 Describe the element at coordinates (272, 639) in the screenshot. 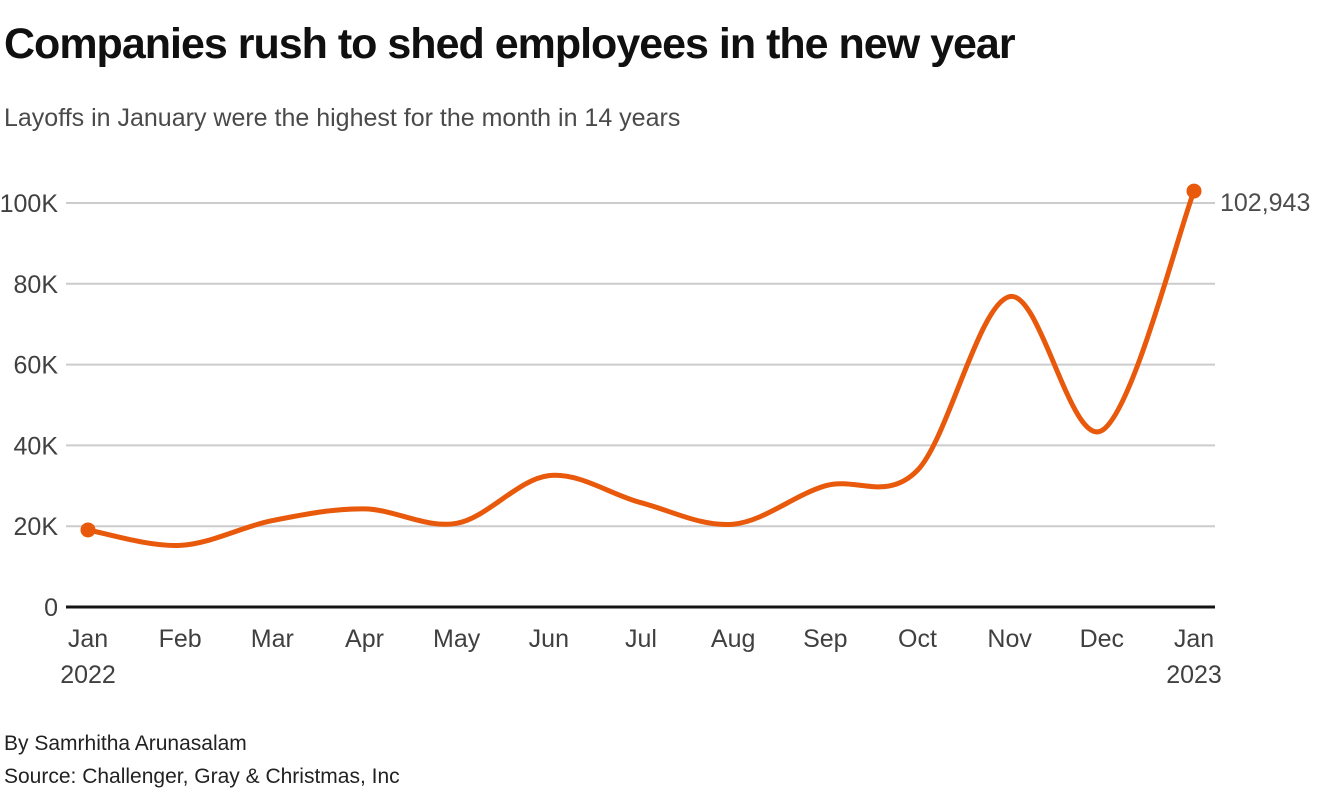

I see `x-tick-label: Mar` at that location.